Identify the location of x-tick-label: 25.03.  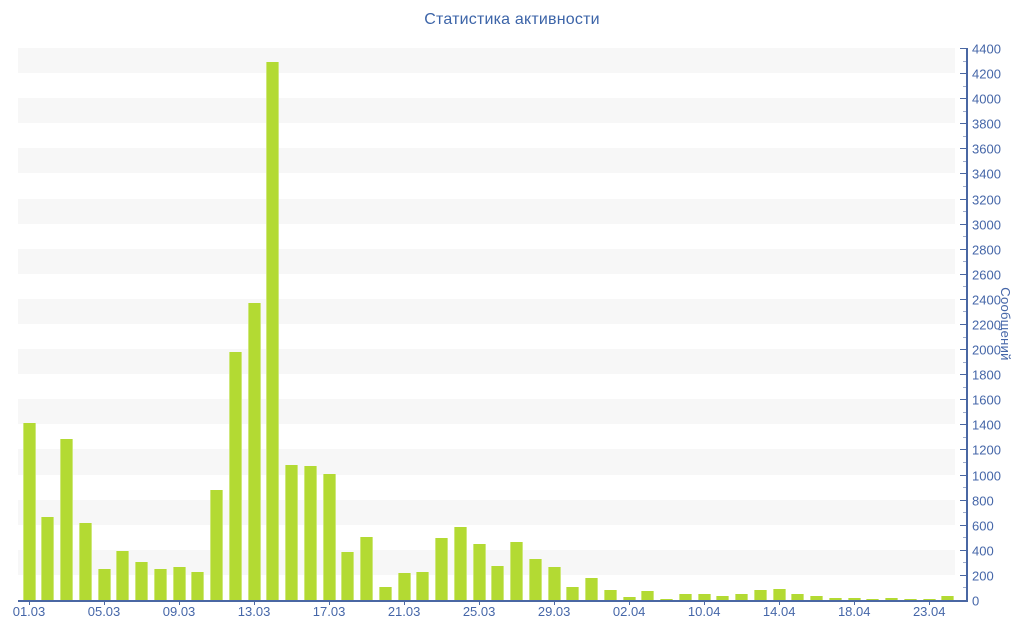
(479, 611).